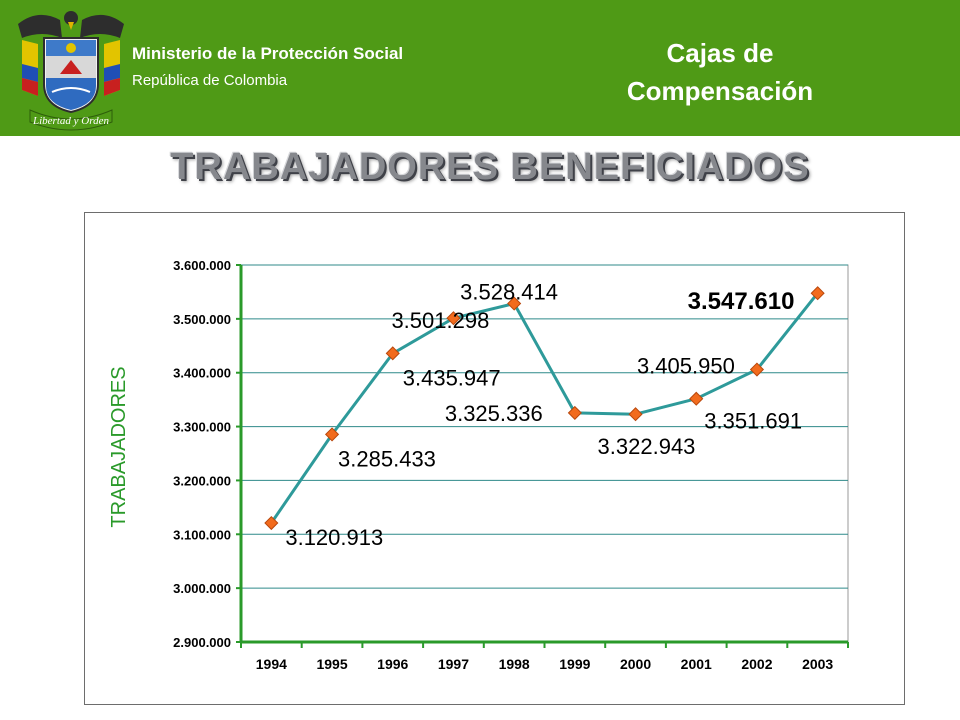 This screenshot has height=720, width=960. What do you see at coordinates (202, 319) in the screenshot?
I see `y-tick-label: 3.500.000` at bounding box center [202, 319].